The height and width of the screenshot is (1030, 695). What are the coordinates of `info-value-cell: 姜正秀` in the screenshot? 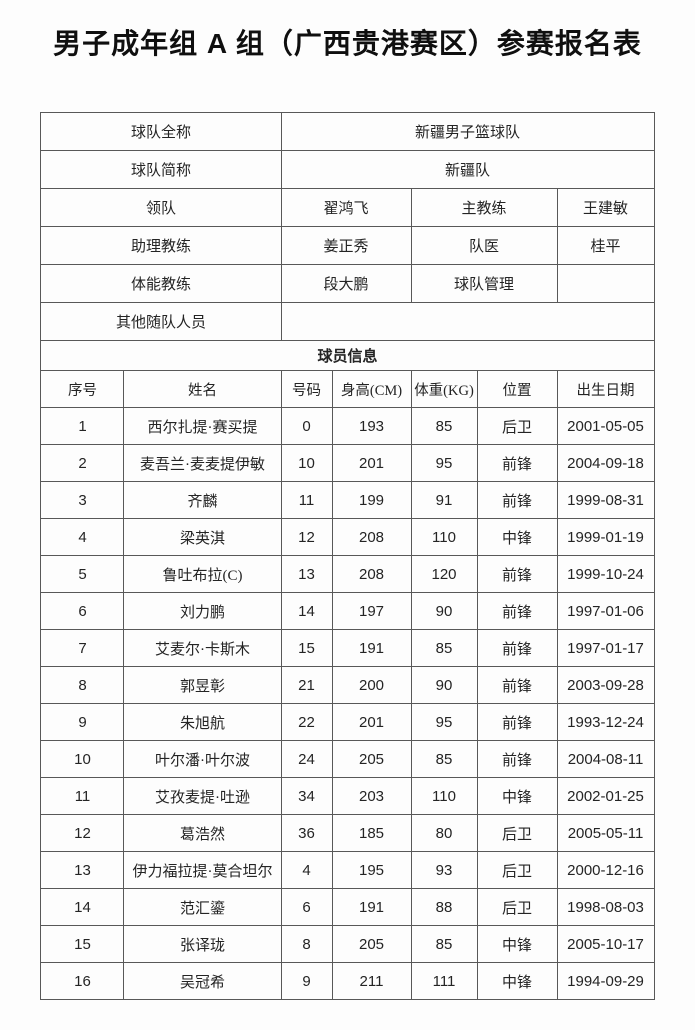 It's located at (346, 245).